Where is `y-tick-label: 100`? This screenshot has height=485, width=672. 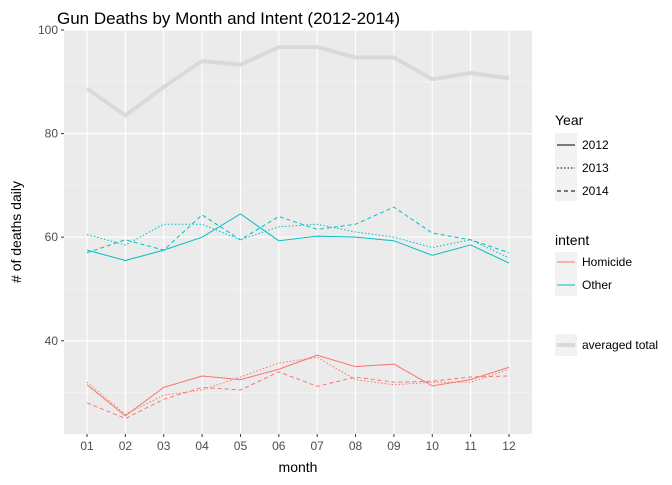
y-tick-label: 100 is located at coordinates (48, 30).